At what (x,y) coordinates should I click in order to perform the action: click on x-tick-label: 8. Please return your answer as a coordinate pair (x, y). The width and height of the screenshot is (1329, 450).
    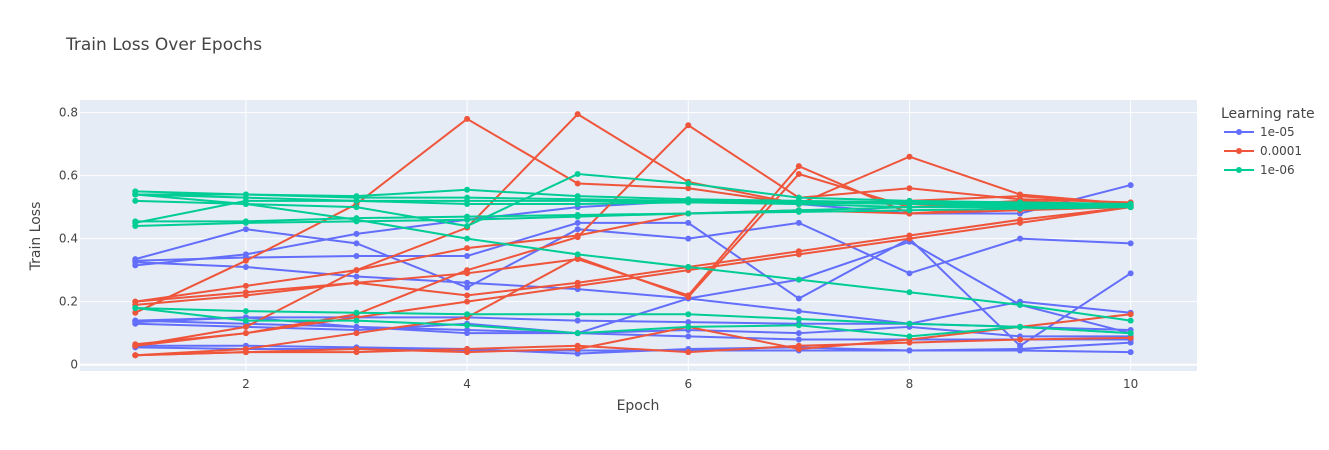
    Looking at the image, I should click on (910, 384).